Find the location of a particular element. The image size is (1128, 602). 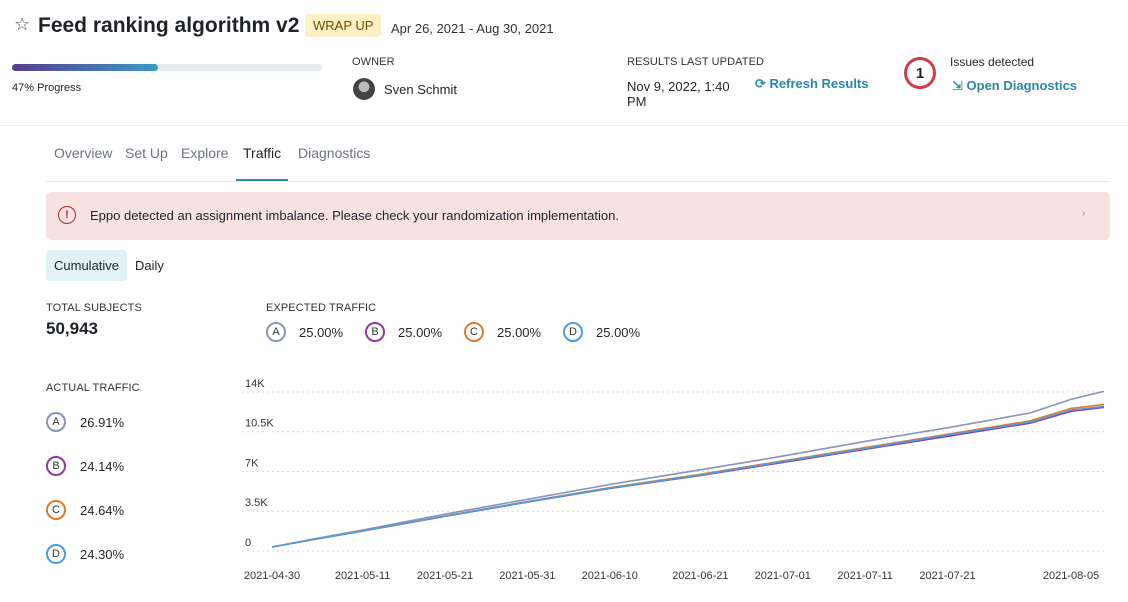

y-tick-label: 0 is located at coordinates (248, 543).